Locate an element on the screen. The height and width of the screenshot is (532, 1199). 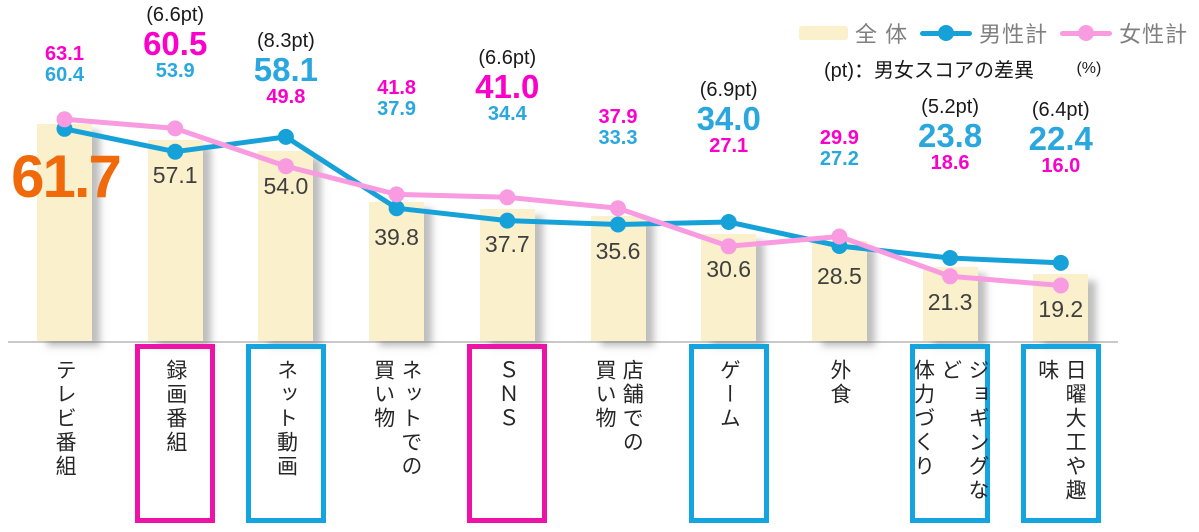
category-value-labels: (8.3pt) 58.1 49.8 is located at coordinates (286, 68).